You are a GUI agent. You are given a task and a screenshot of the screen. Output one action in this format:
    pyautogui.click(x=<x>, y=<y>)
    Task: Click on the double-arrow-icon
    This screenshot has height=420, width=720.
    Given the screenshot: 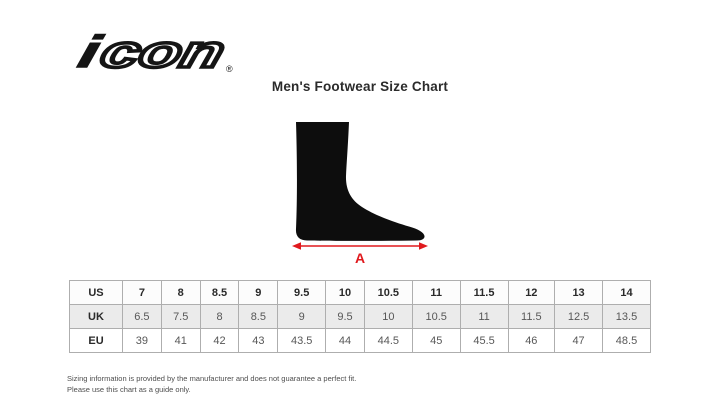 What is the action you would take?
    pyautogui.click(x=360, y=246)
    